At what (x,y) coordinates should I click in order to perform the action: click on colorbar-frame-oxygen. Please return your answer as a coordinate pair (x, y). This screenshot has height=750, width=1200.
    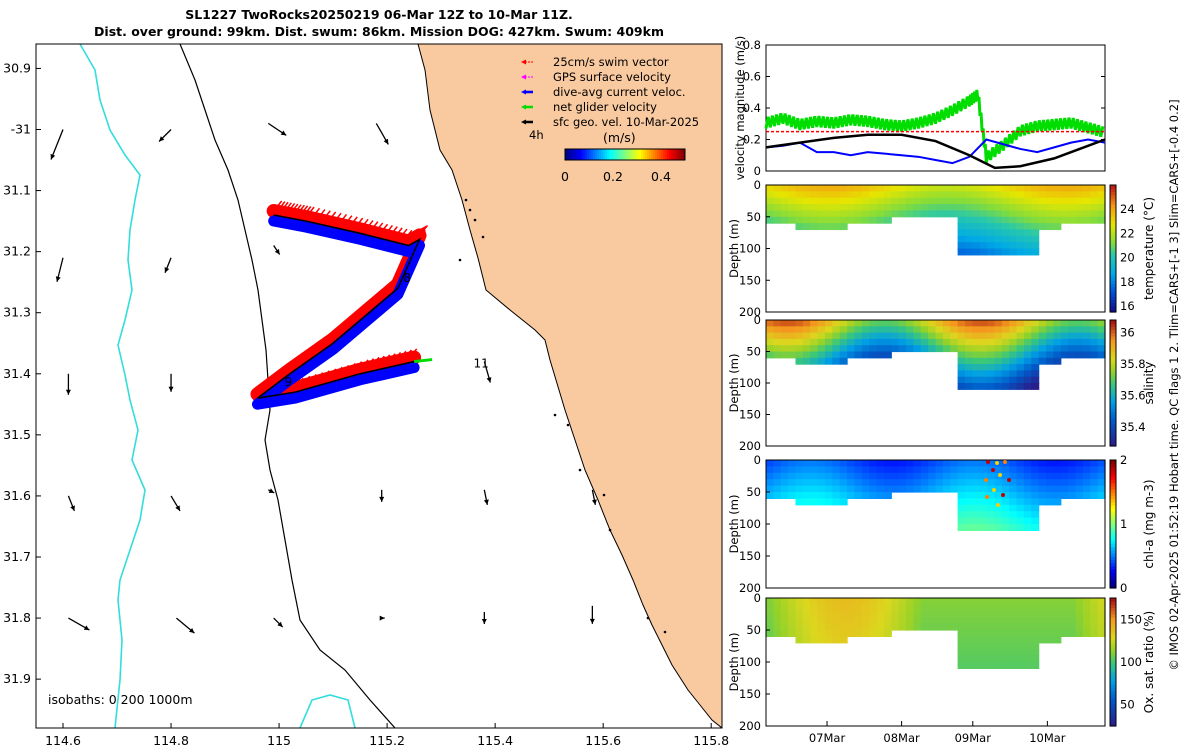
    Looking at the image, I should click on (1113, 662).